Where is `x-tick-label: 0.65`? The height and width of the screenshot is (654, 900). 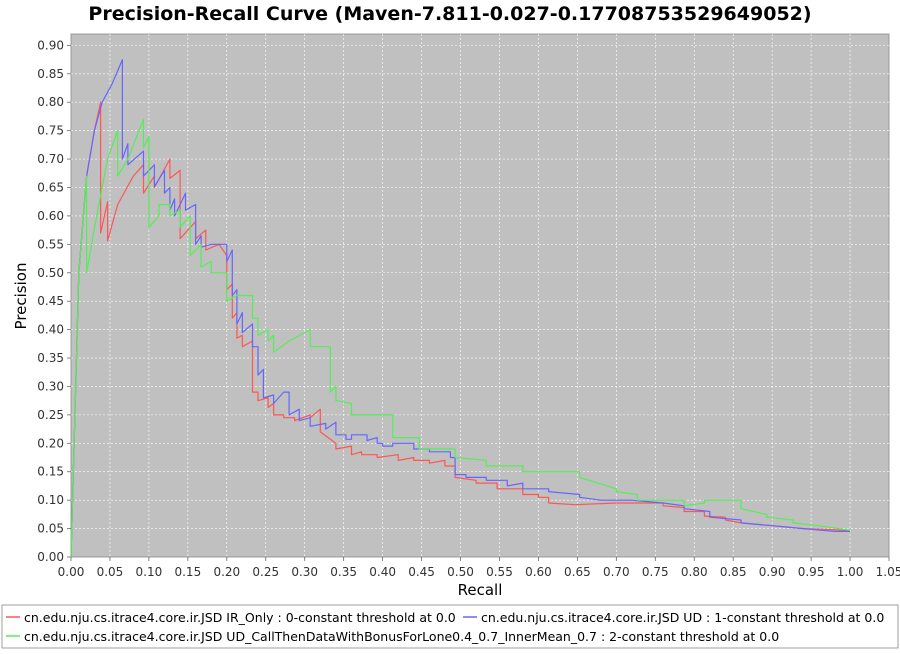
x-tick-label: 0.65 is located at coordinates (577, 572).